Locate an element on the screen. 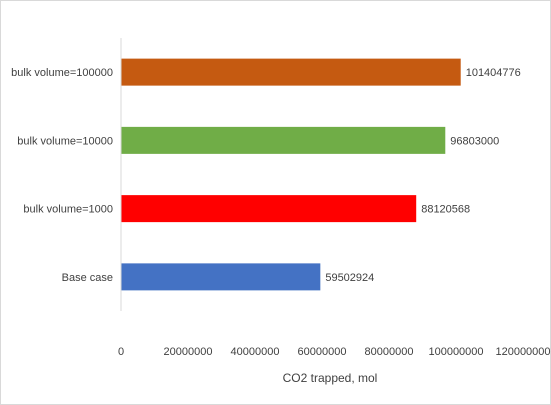  category-label-3: bulk volume=100000 is located at coordinates (62, 73).